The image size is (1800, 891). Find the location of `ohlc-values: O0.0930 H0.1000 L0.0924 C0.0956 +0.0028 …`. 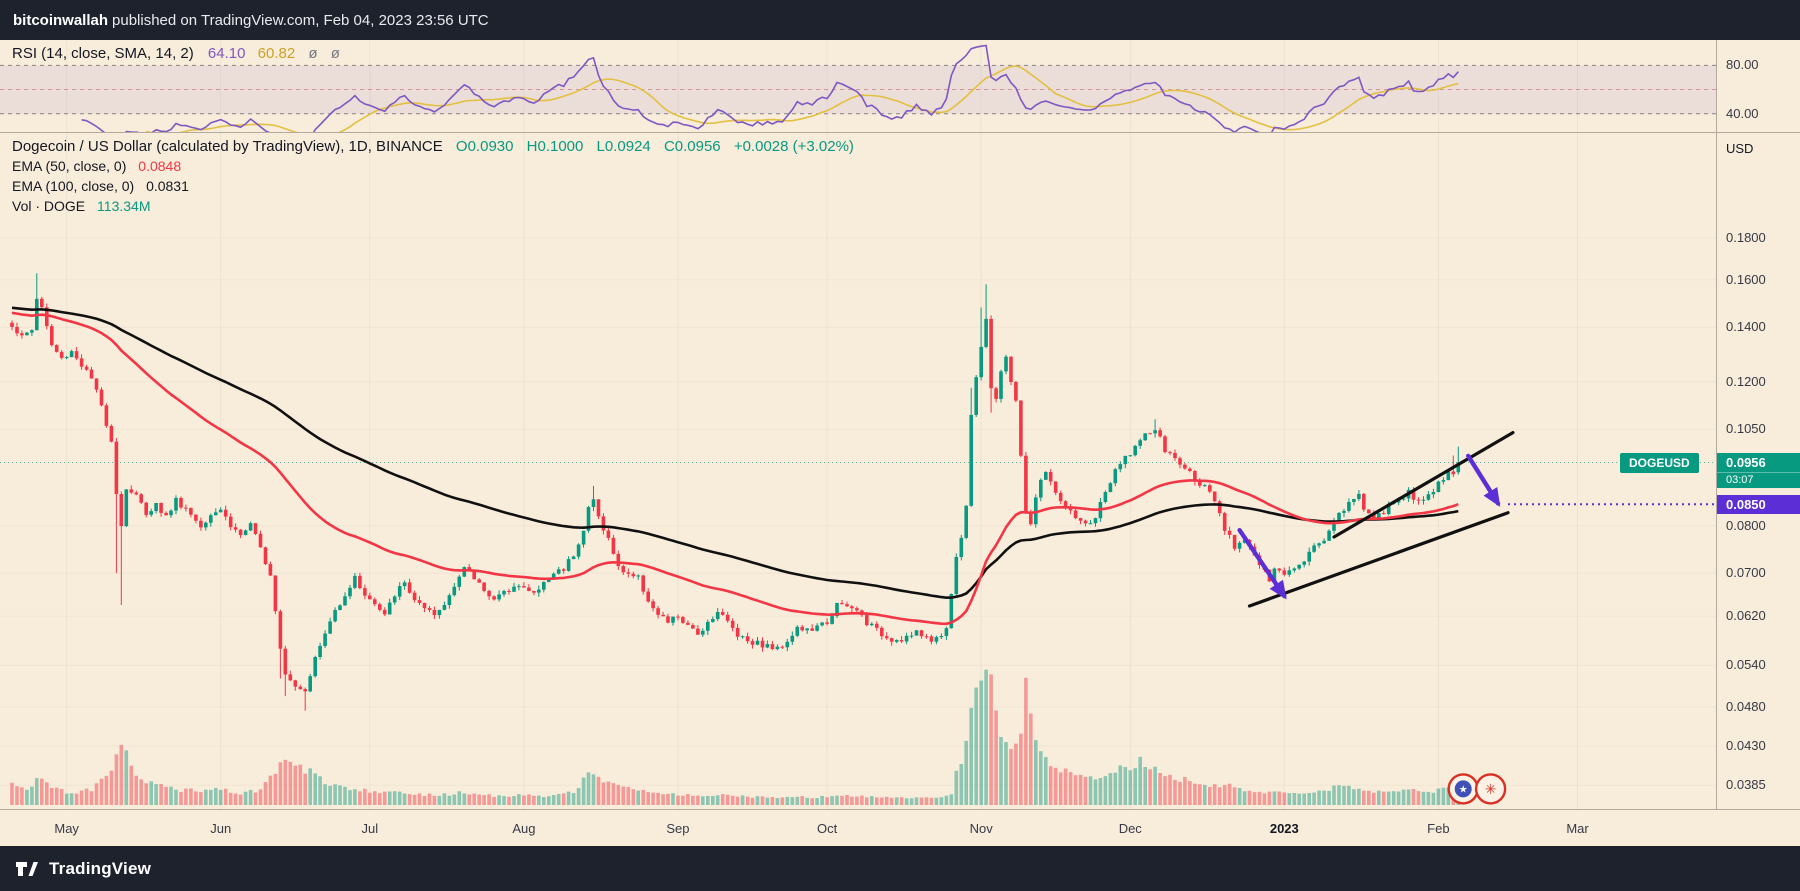

ohlc-values: O0.0930 H0.1000 L0.0924 C0.0956 +0.0028 … is located at coordinates (650, 146).